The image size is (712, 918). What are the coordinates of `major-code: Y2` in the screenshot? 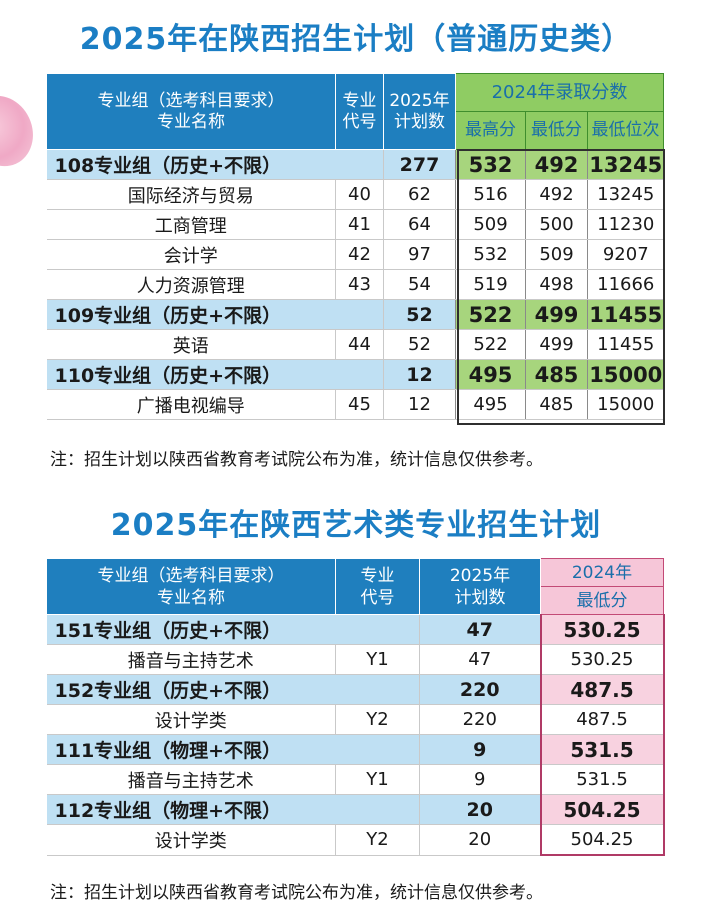 It's located at (377, 840).